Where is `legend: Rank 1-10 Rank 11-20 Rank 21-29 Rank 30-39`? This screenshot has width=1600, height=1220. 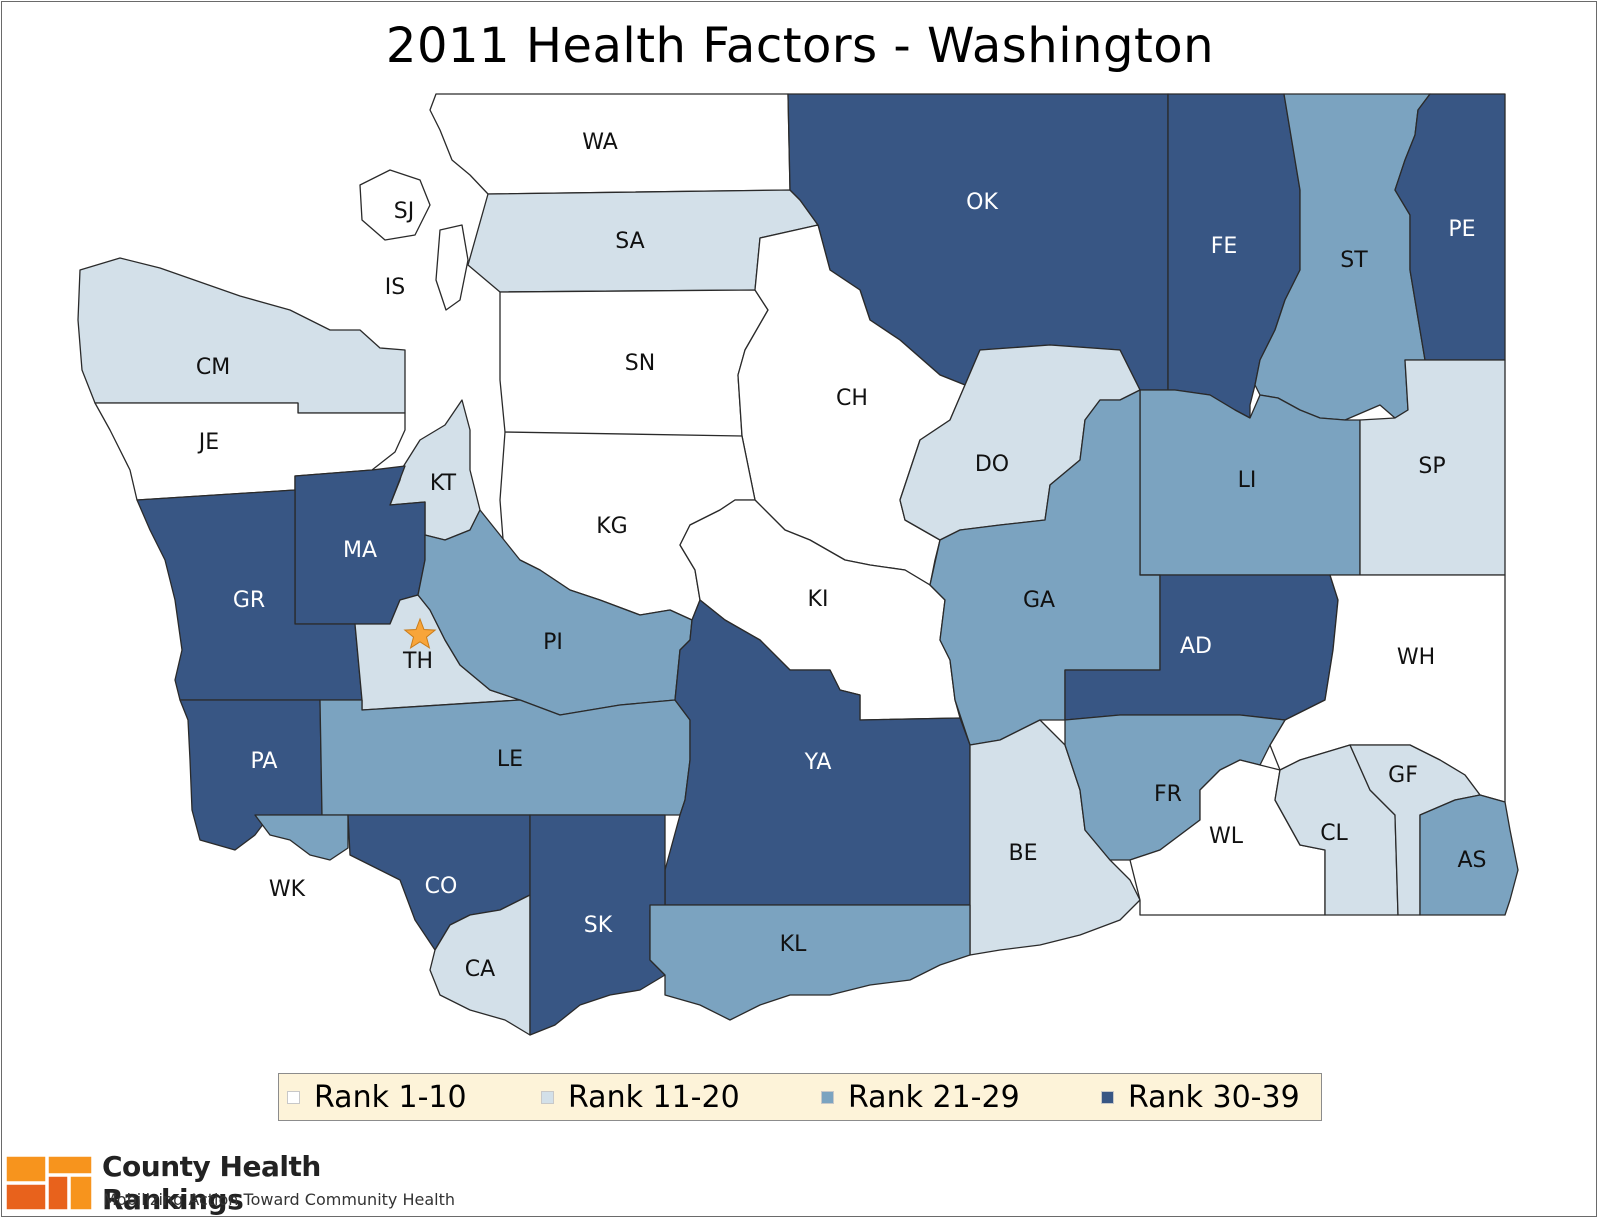 legend: Rank 1-10 Rank 11-20 Rank 21-29 Rank 30-39 is located at coordinates (800, 1097).